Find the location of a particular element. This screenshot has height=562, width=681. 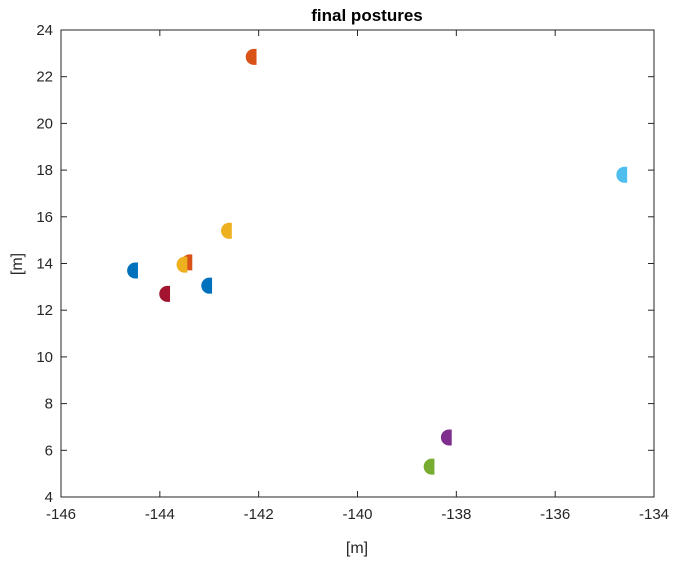

y-tick-label: 20 is located at coordinates (44, 123).